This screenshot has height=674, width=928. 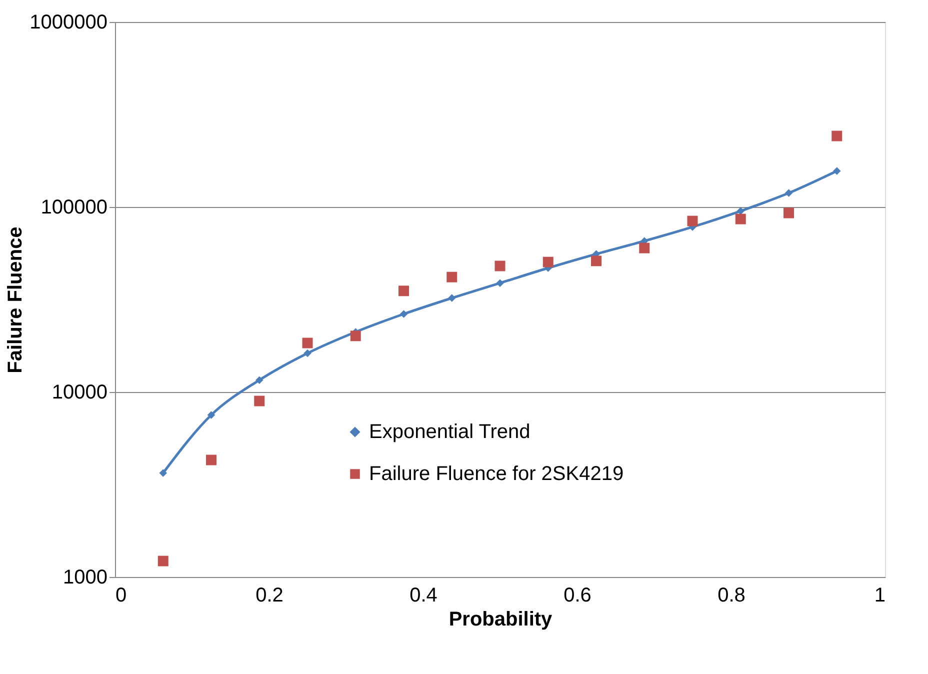 What do you see at coordinates (501, 619) in the screenshot?
I see `x-axis-title: Probability` at bounding box center [501, 619].